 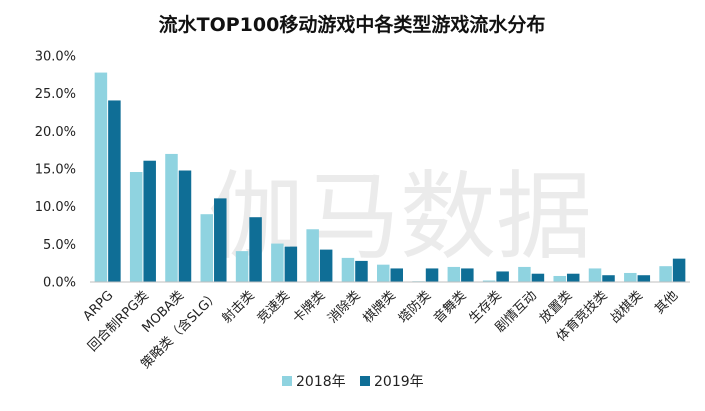 What do you see at coordinates (273, 307) in the screenshot?
I see `x-tick-label: 竞速类` at bounding box center [273, 307].